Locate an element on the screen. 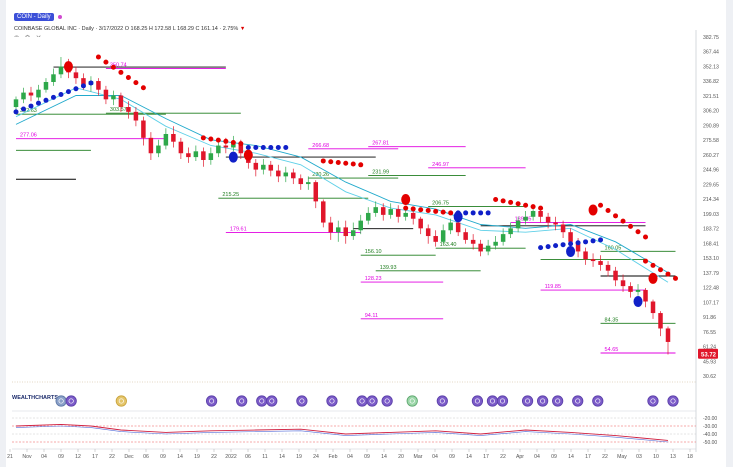  x-tick-label: 2022 is located at coordinates (231, 457).